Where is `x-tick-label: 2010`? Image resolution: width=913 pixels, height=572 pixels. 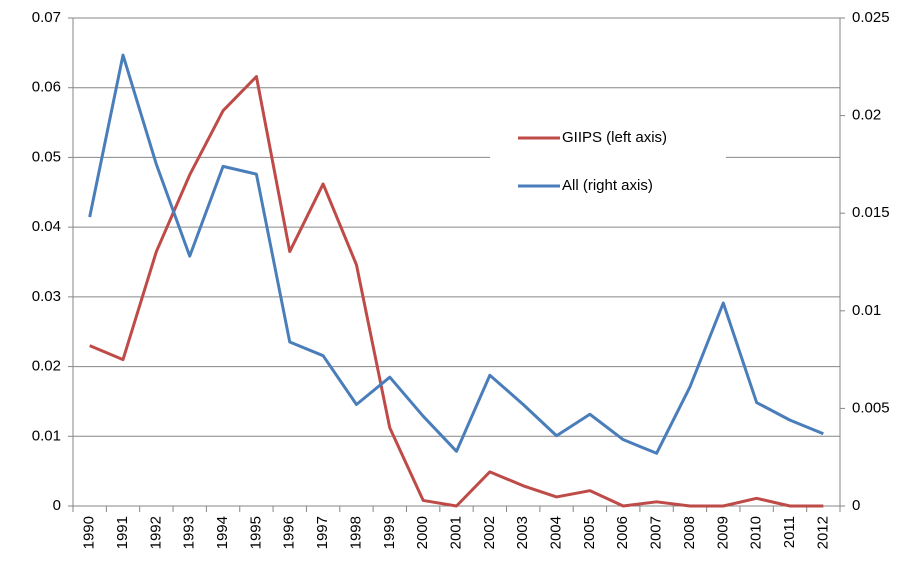 x-tick-label: 2010 is located at coordinates (756, 532).